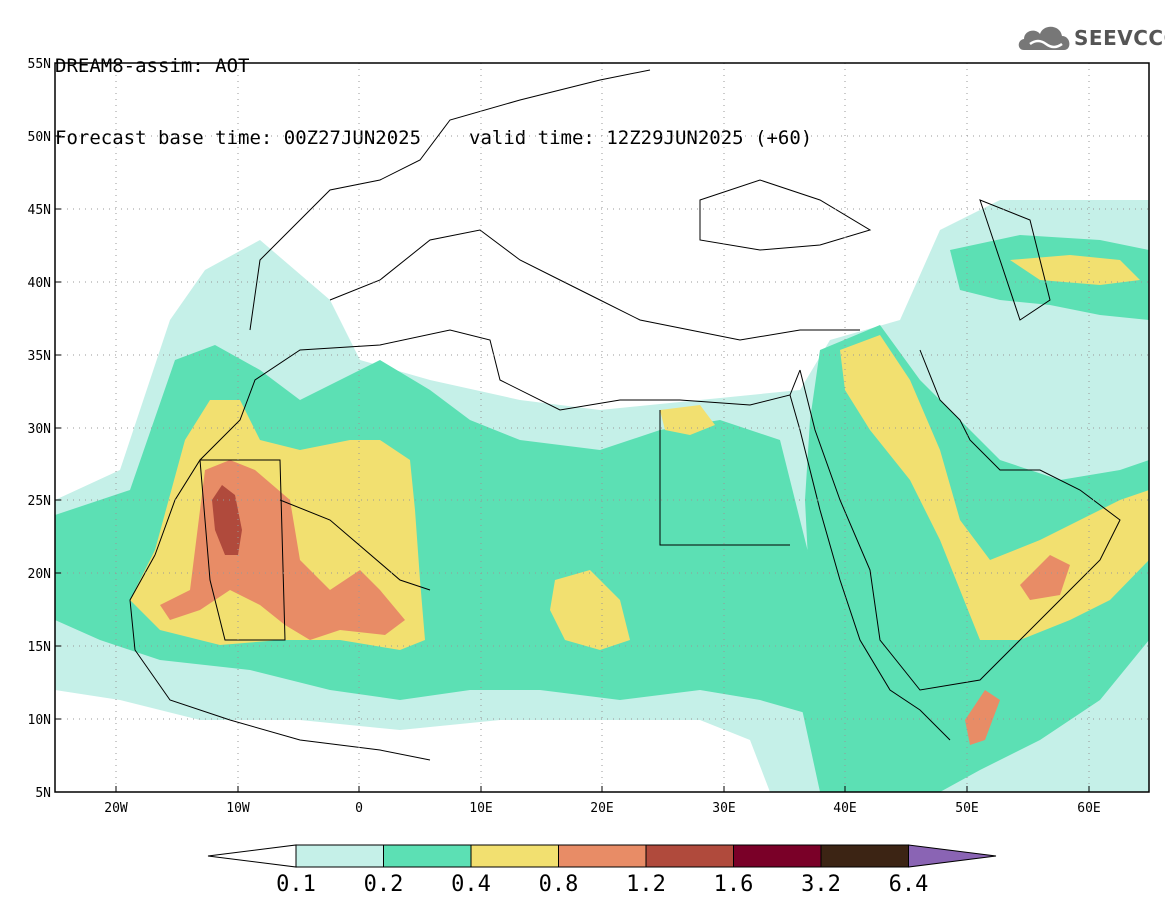  Describe the element at coordinates (227, 520) in the screenshot. I see `aot-band-1.2-core` at that location.